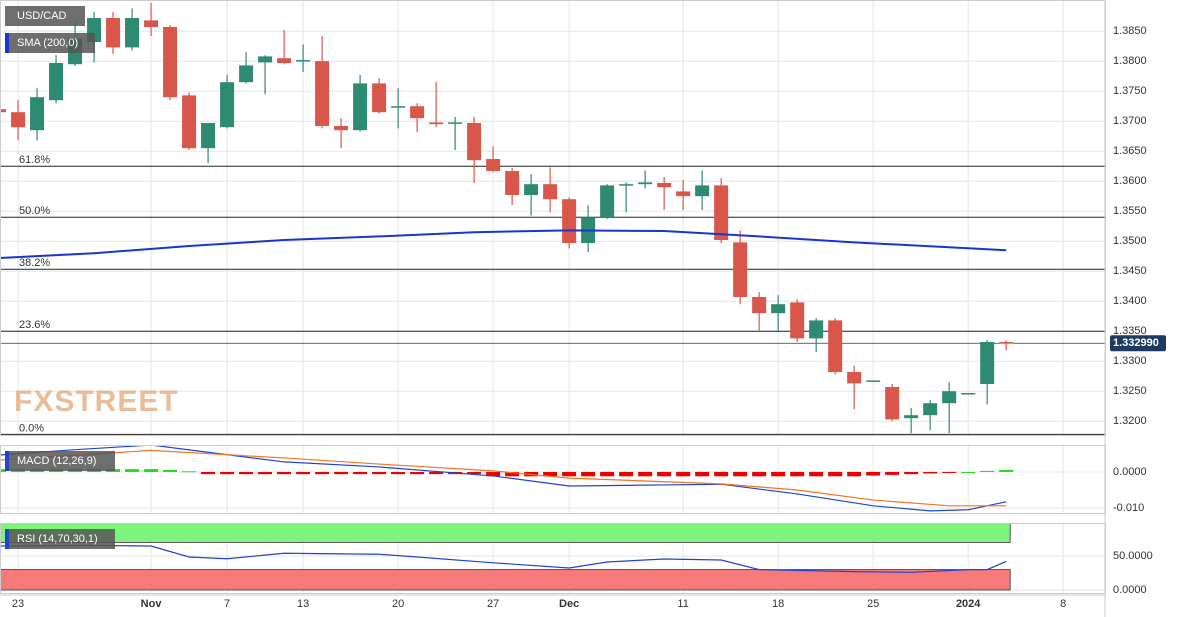  I want to click on y-tick-label: 1.3400, so click(1130, 301).